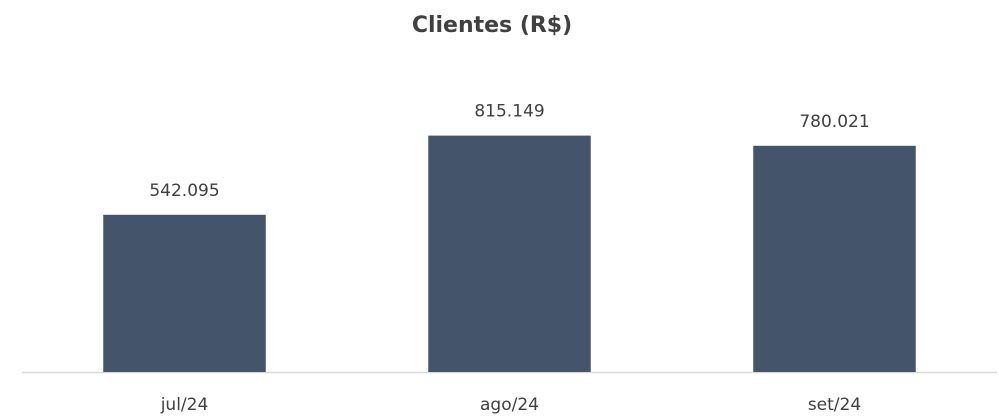  Describe the element at coordinates (834, 405) in the screenshot. I see `x-tick-label: set/24` at that location.